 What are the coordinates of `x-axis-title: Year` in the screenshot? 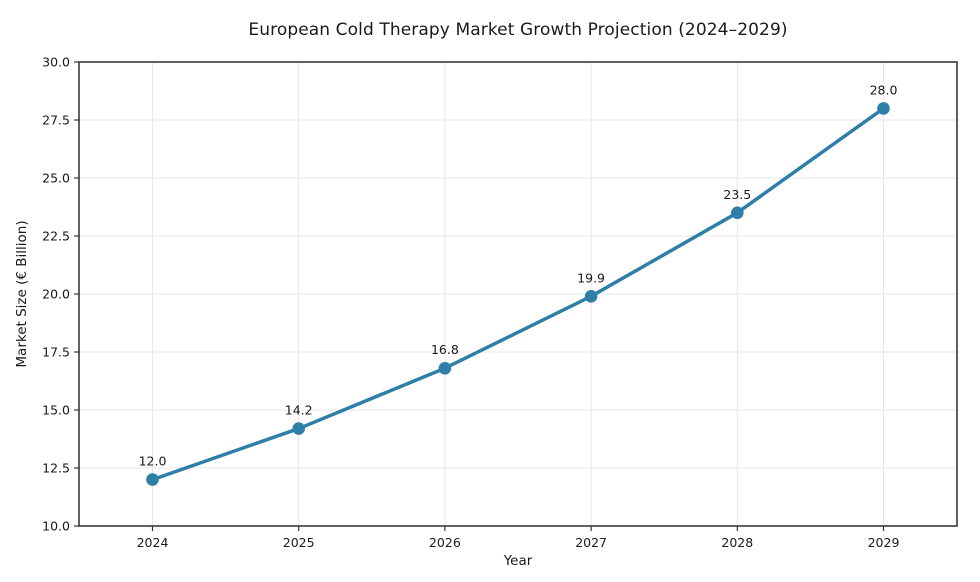 It's located at (518, 561).